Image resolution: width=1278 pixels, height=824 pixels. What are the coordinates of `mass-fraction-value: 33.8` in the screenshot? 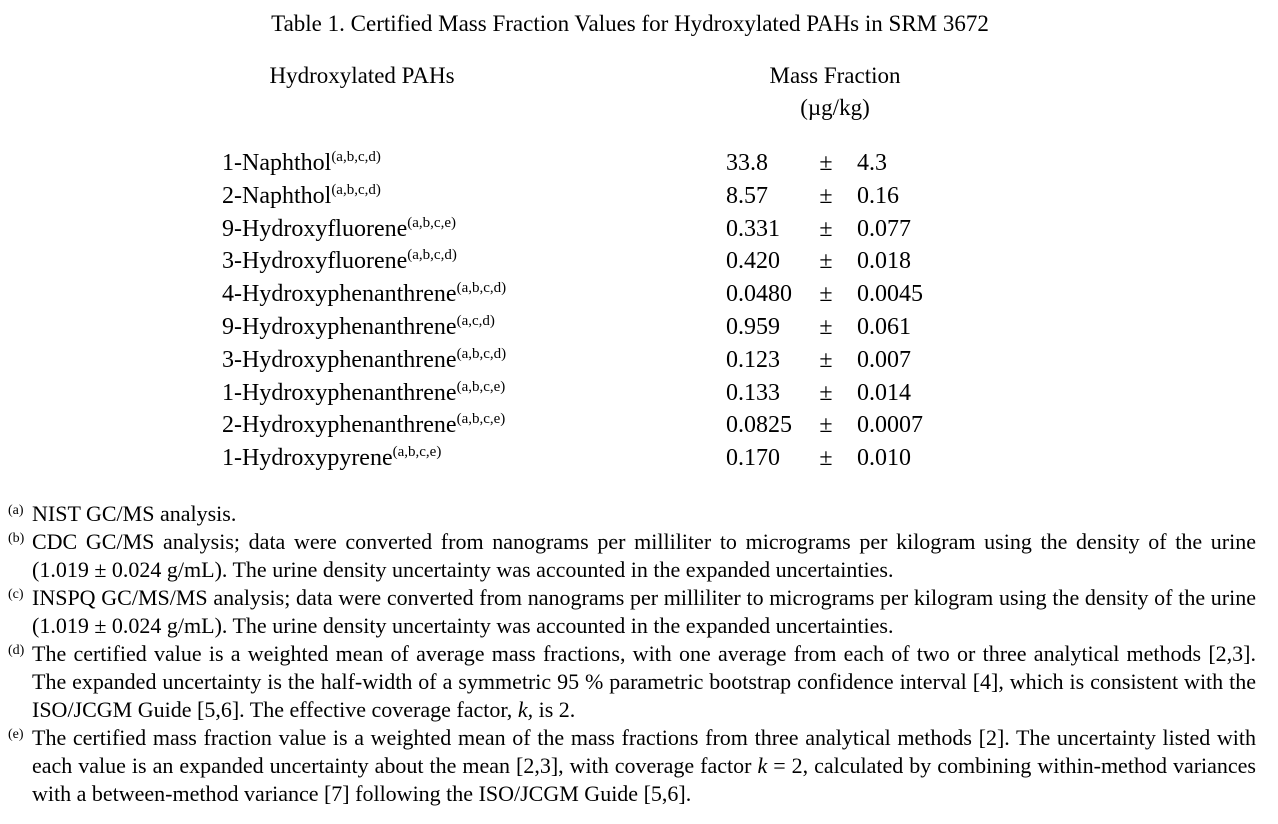 It's located at (747, 163).